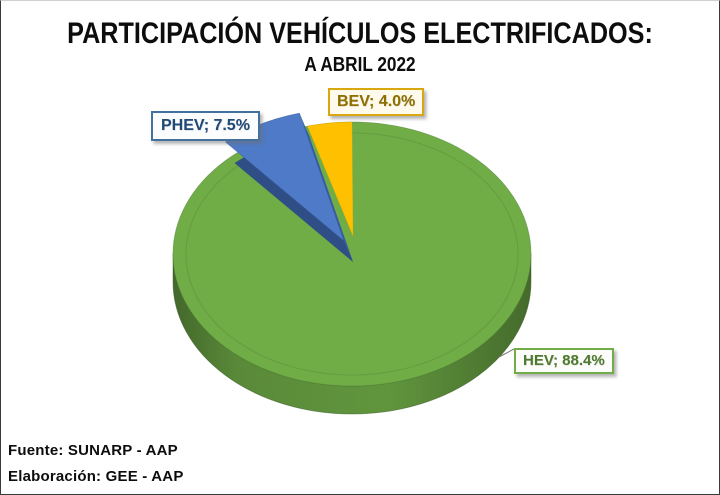 This screenshot has width=720, height=495. Describe the element at coordinates (330, 179) in the screenshot. I see `slice-bev` at that location.